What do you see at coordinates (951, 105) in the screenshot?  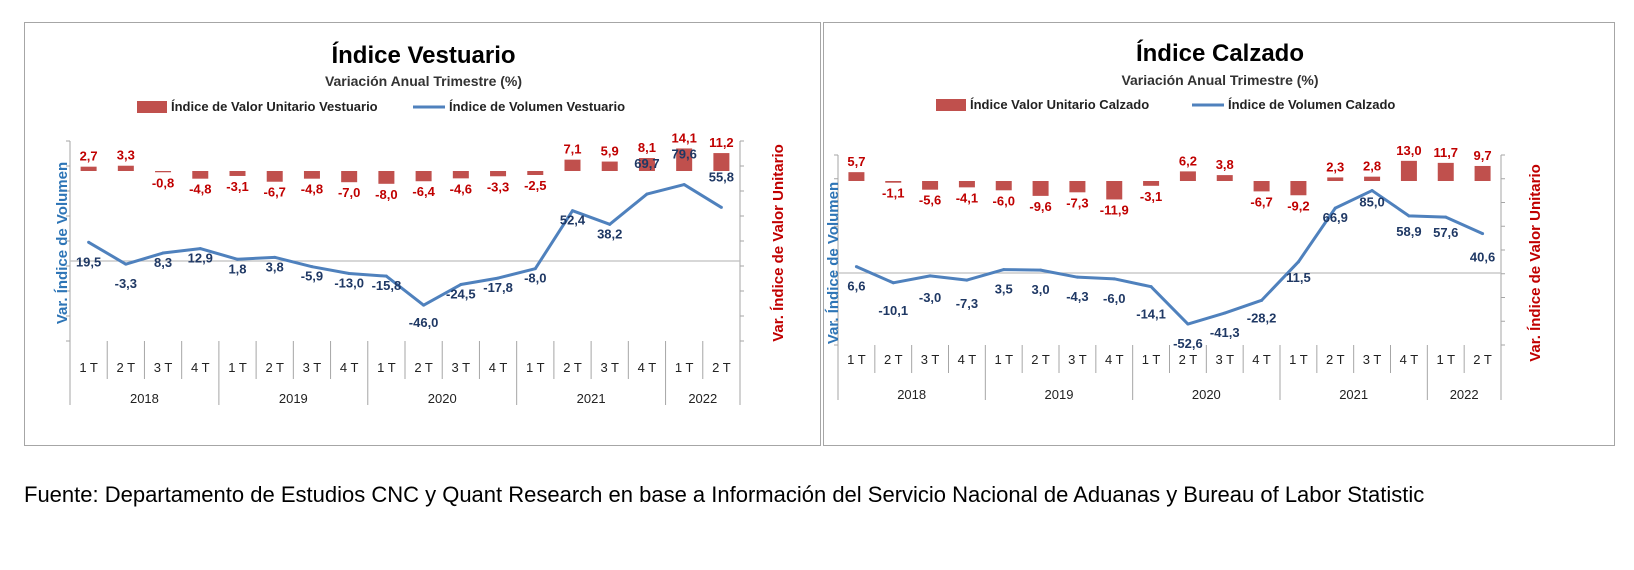 I see `legend-swatch-bar` at bounding box center [951, 105].